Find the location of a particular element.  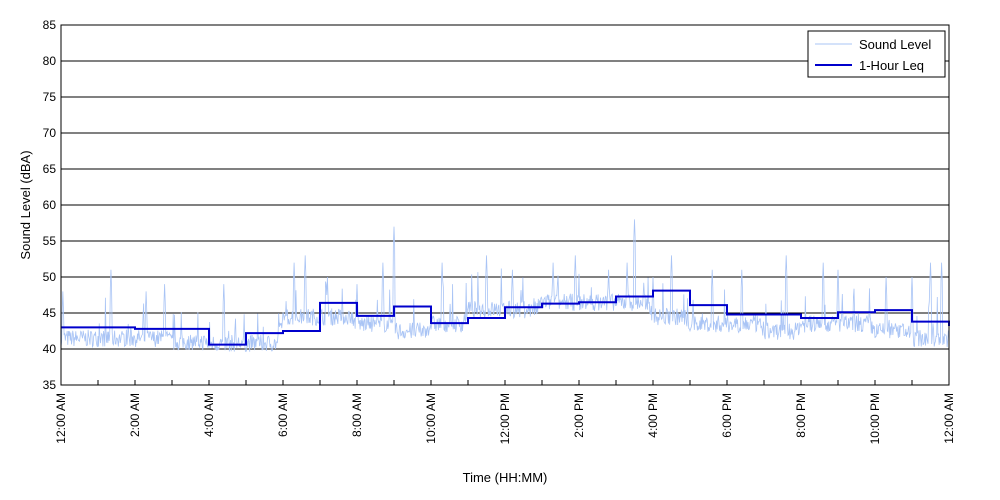

x-tick-label: 8:00 PM is located at coordinates (801, 415).